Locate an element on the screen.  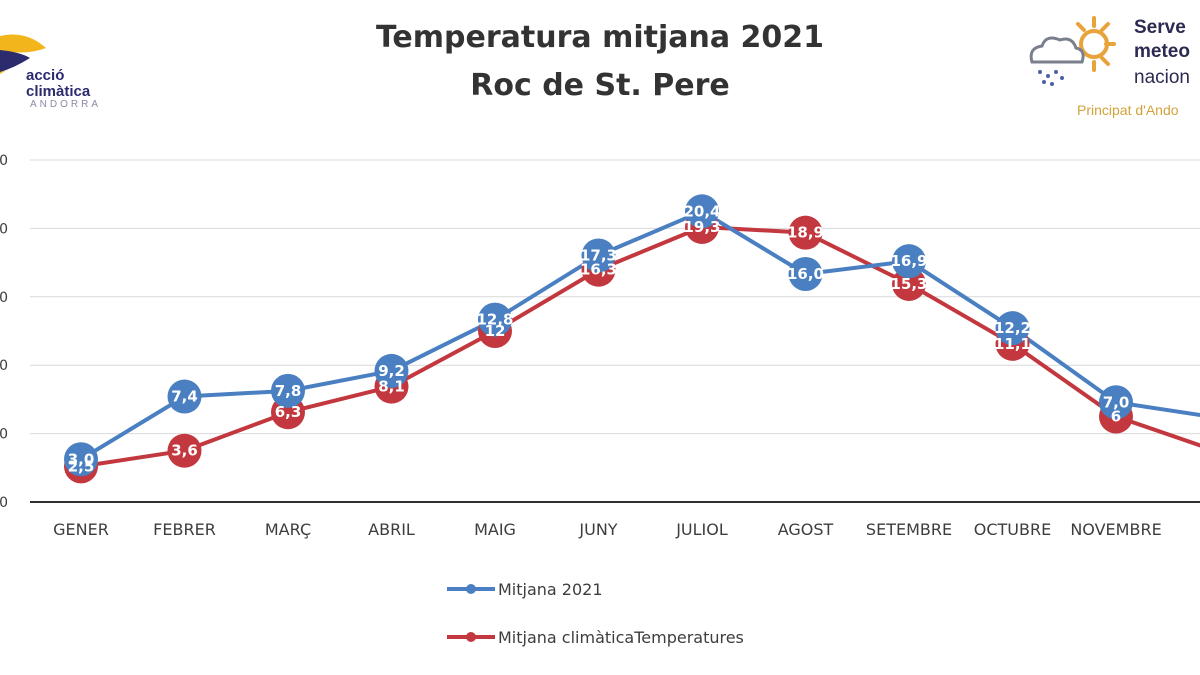
data-label: 15,3 is located at coordinates (908, 284).